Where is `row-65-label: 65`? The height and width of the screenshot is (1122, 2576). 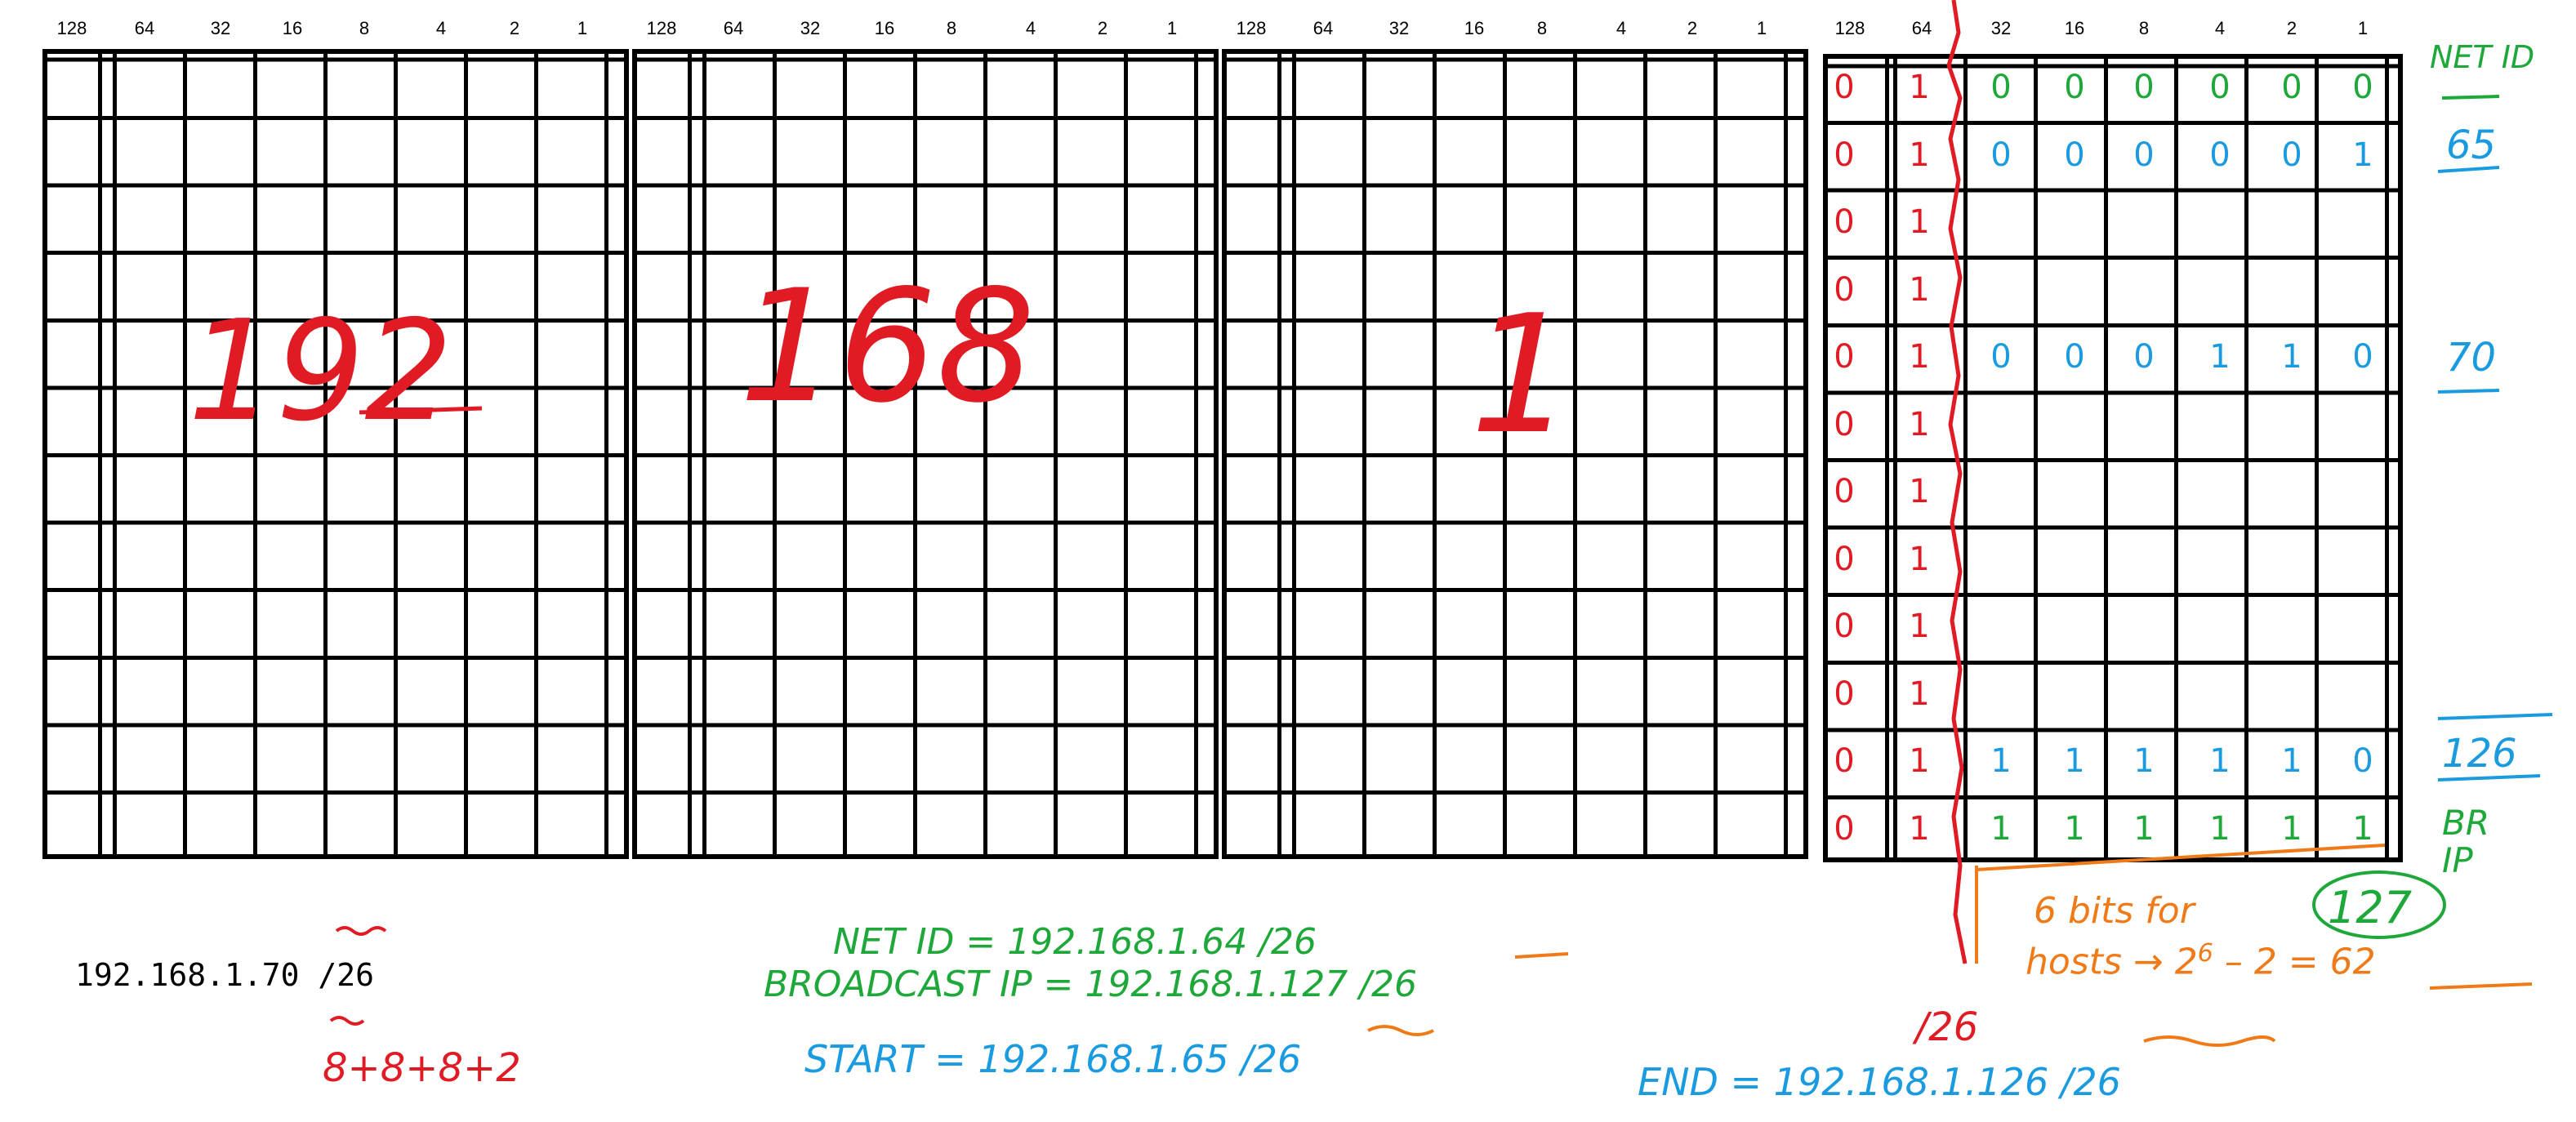 row-65-label: 65 is located at coordinates (2471, 145).